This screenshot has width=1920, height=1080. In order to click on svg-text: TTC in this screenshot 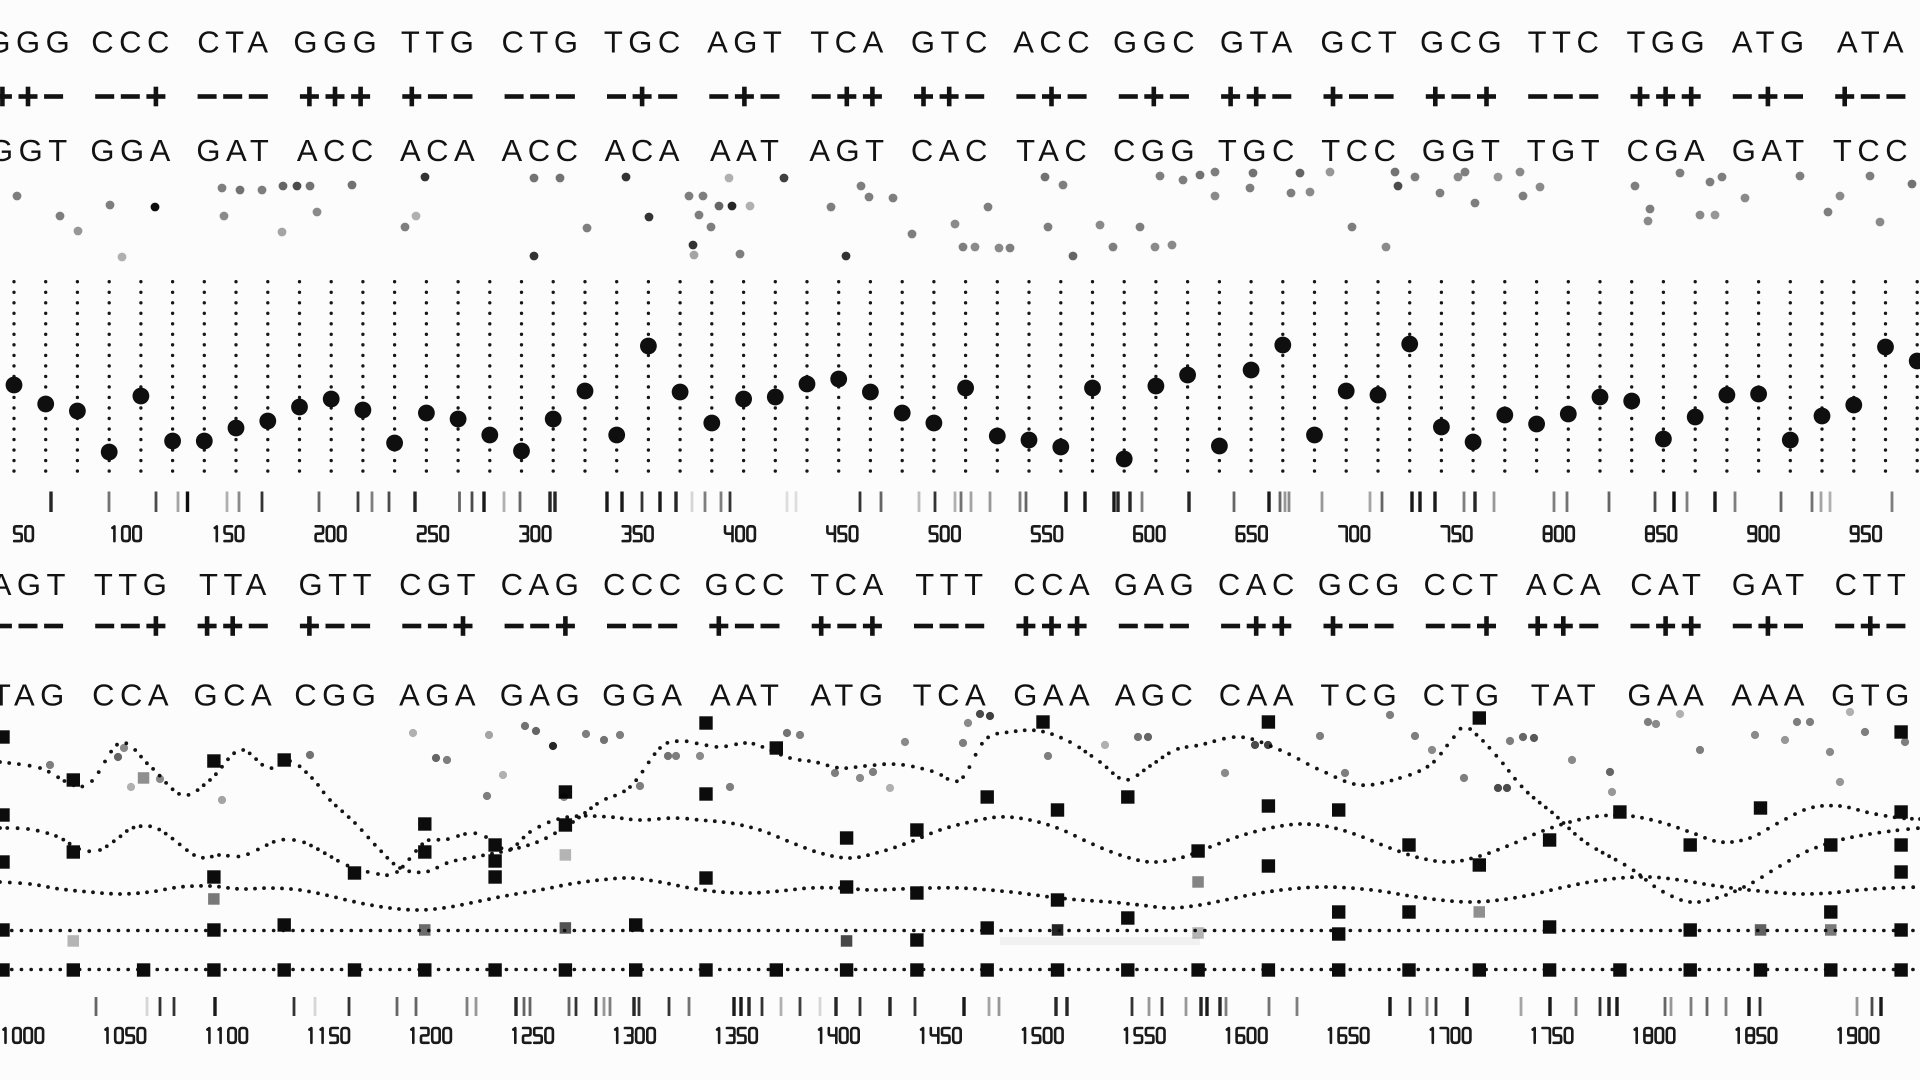, I will do `click(1566, 41)`.